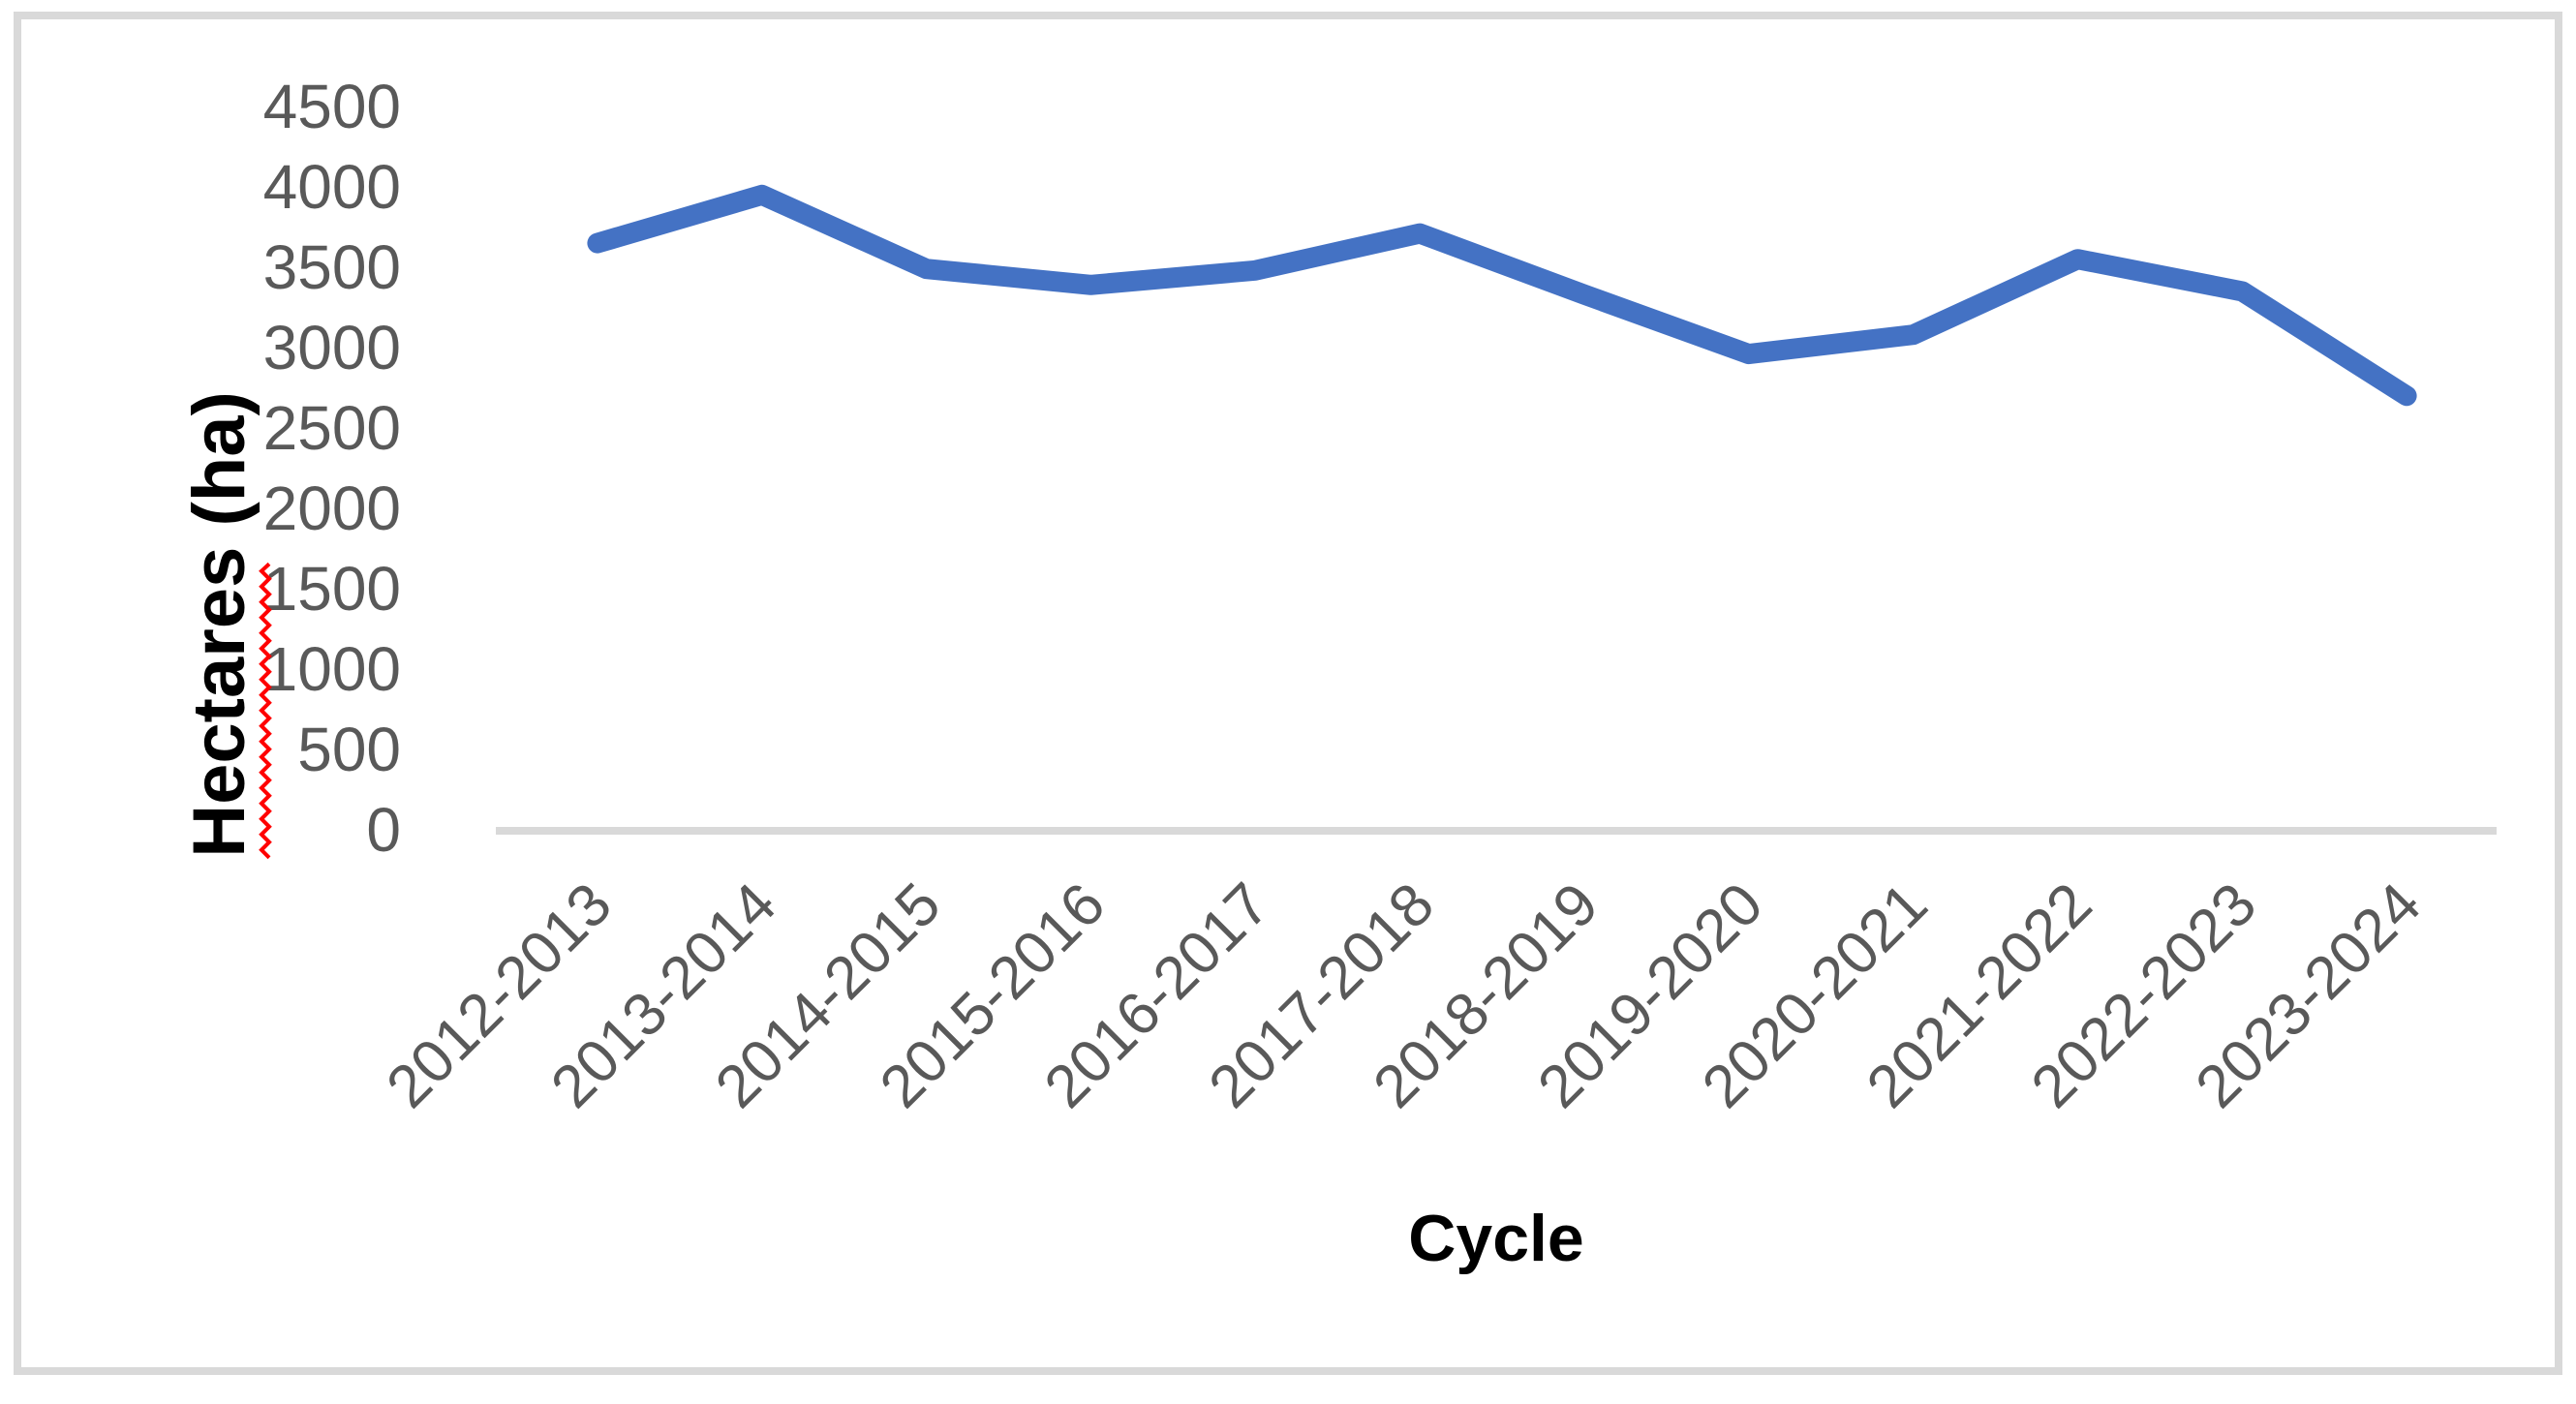 The image size is (2576, 1404). What do you see at coordinates (332, 106) in the screenshot?
I see `y-tick-label: 4500` at bounding box center [332, 106].